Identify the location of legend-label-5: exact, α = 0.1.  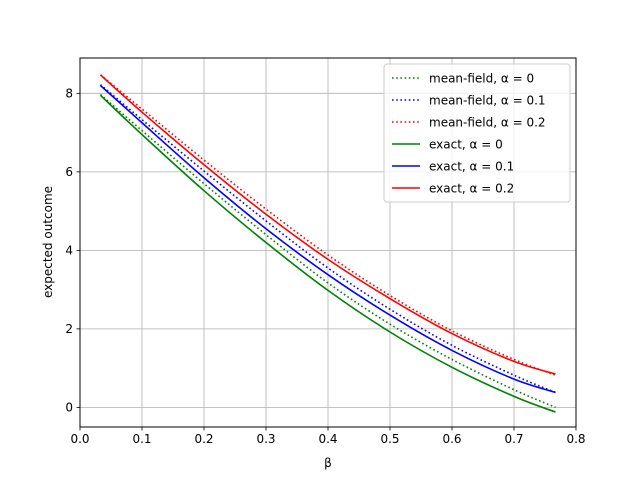
(471, 167).